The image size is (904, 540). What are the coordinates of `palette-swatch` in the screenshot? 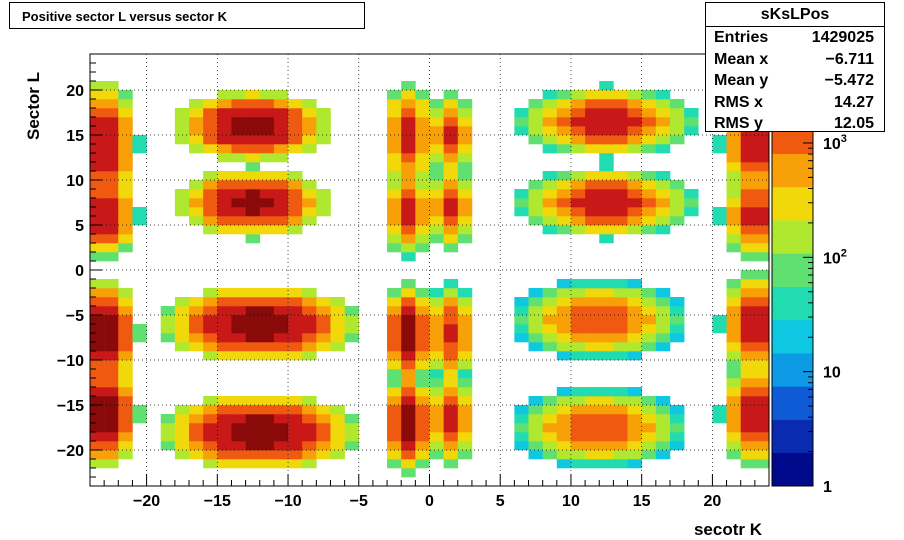 It's located at (792, 303).